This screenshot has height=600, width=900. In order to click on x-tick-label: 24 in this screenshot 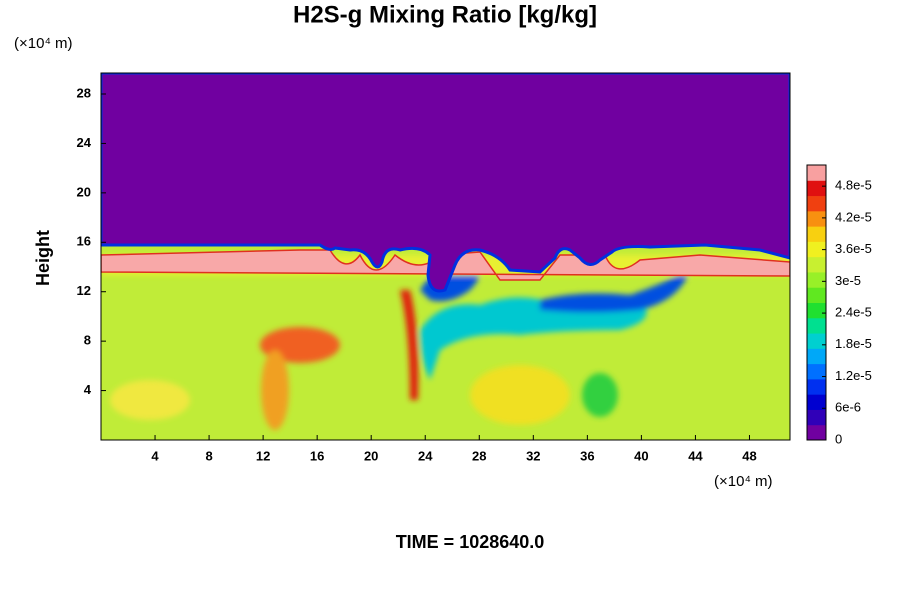, I will do `click(425, 455)`.